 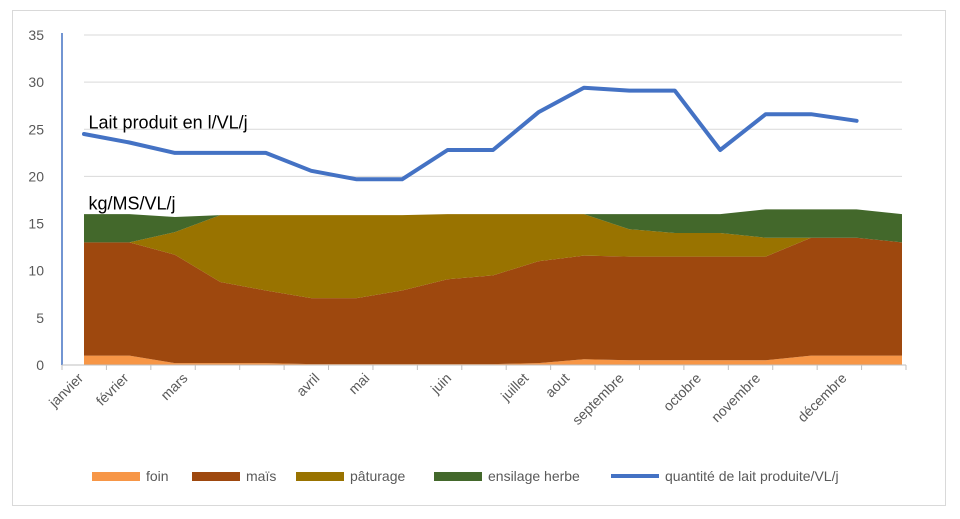 What do you see at coordinates (307, 384) in the screenshot?
I see `x-tick-label-3: avril` at bounding box center [307, 384].